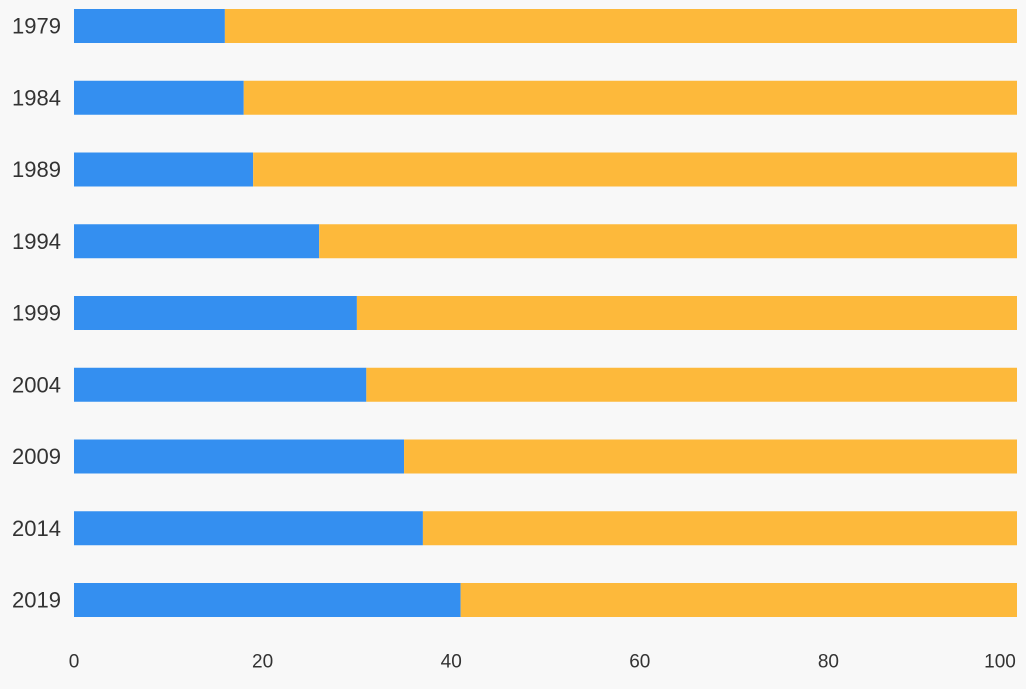  Describe the element at coordinates (36, 600) in the screenshot. I see `y-tick-label: 2019` at that location.